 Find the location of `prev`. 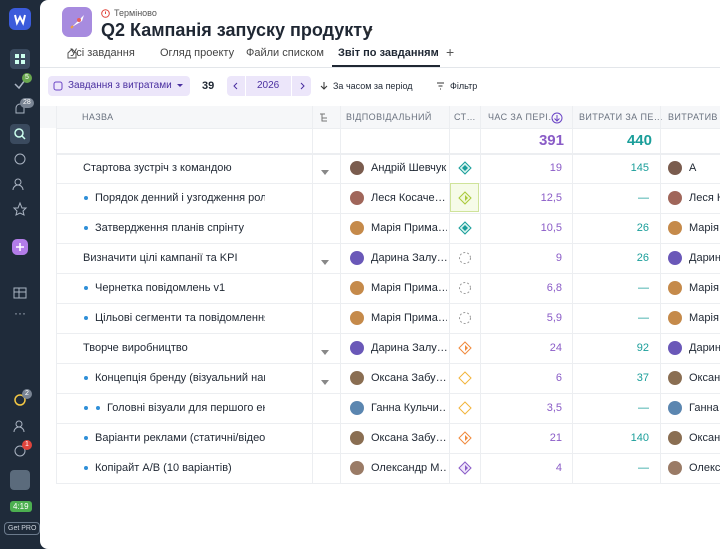

prev is located at coordinates (236, 86).